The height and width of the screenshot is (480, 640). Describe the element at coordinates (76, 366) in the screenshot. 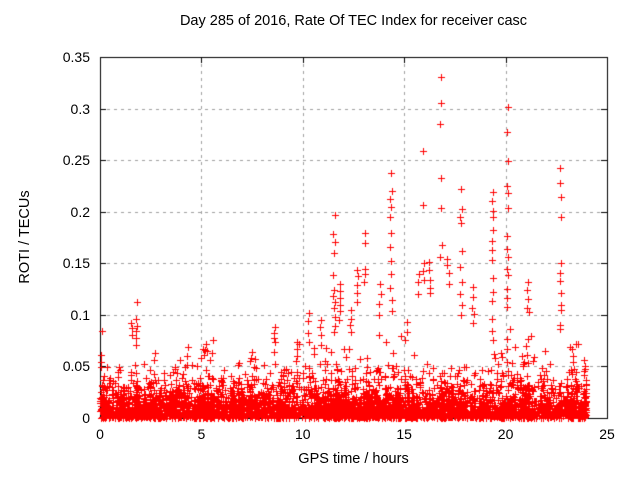

I see `y-tick-label: 0.05` at that location.